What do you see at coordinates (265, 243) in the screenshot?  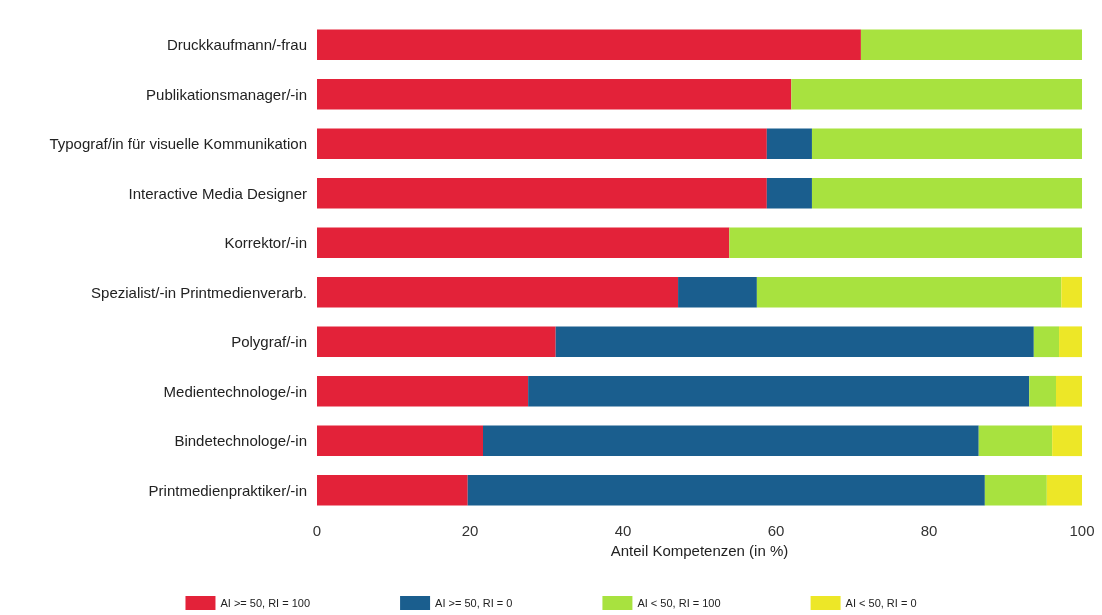 I see `y-tick-label: Korrektor/-in` at bounding box center [265, 243].